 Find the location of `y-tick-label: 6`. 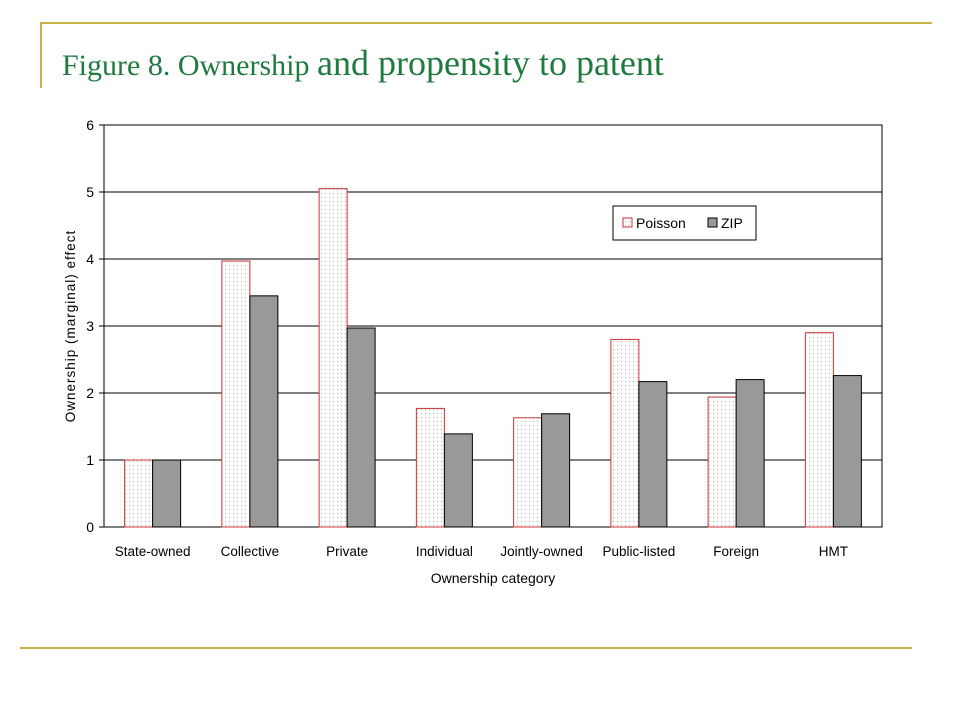

y-tick-label: 6 is located at coordinates (90, 125).